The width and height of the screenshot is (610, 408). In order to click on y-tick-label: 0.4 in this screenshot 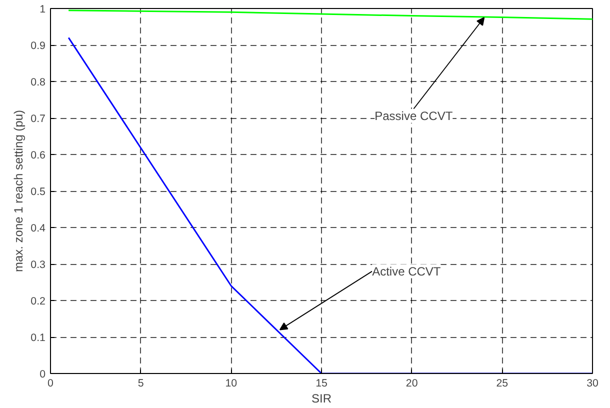, I will do `click(38, 228)`.